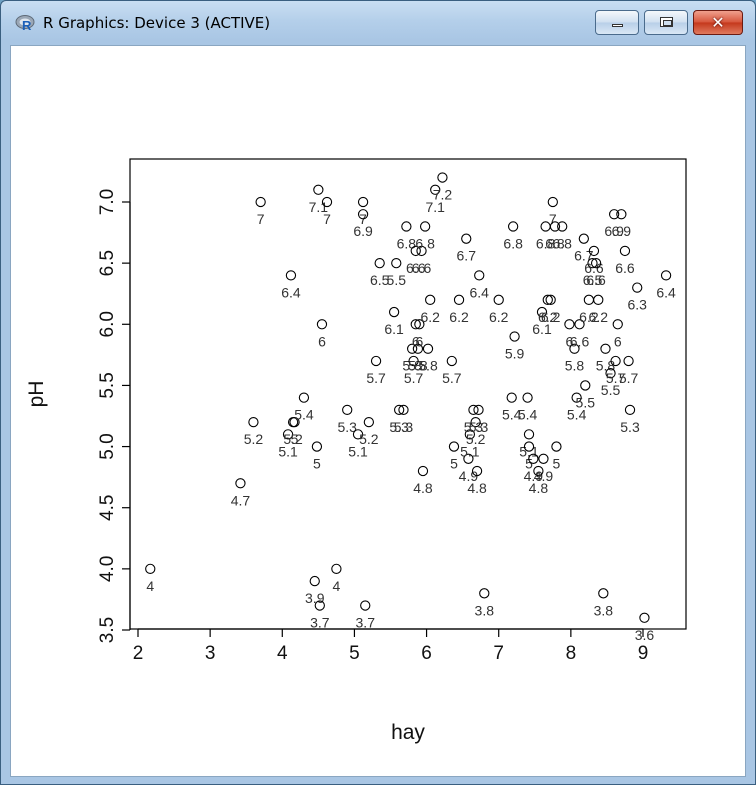  I want to click on point-label: 6.1, so click(542, 329).